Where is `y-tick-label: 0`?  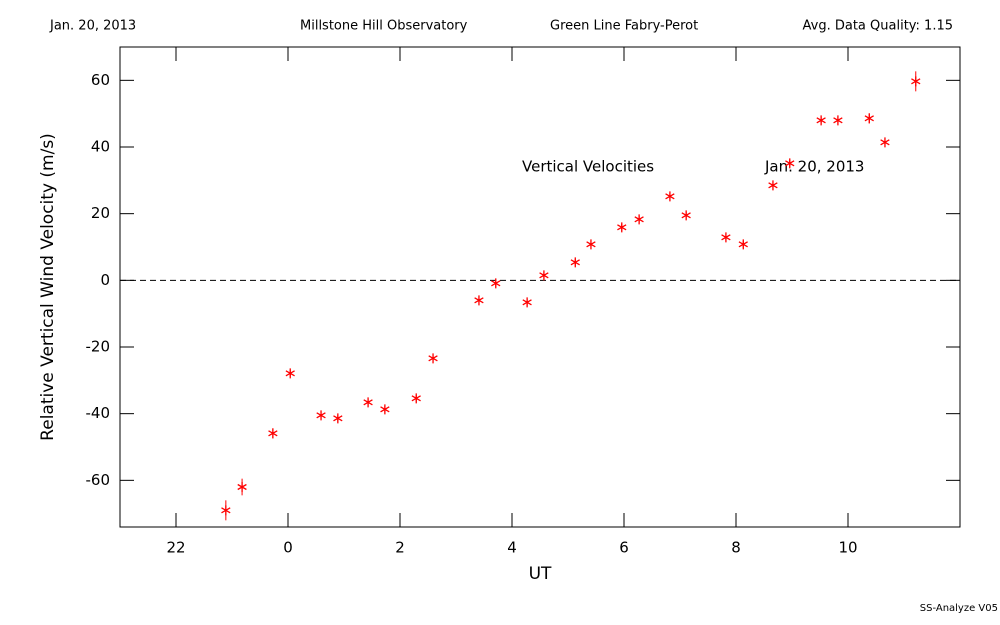
y-tick-label: 0 is located at coordinates (105, 280).